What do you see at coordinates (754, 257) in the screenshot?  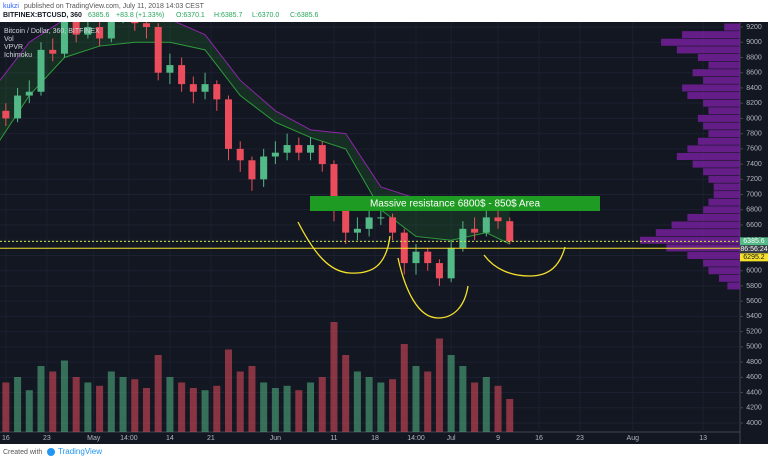 I see `hline-tag` at bounding box center [754, 257].